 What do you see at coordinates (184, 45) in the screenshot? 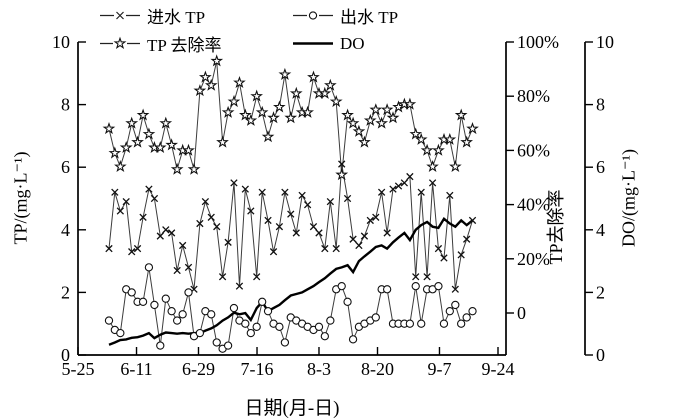
I see `legend-label-tp-removal: TP 去除率` at bounding box center [184, 45].